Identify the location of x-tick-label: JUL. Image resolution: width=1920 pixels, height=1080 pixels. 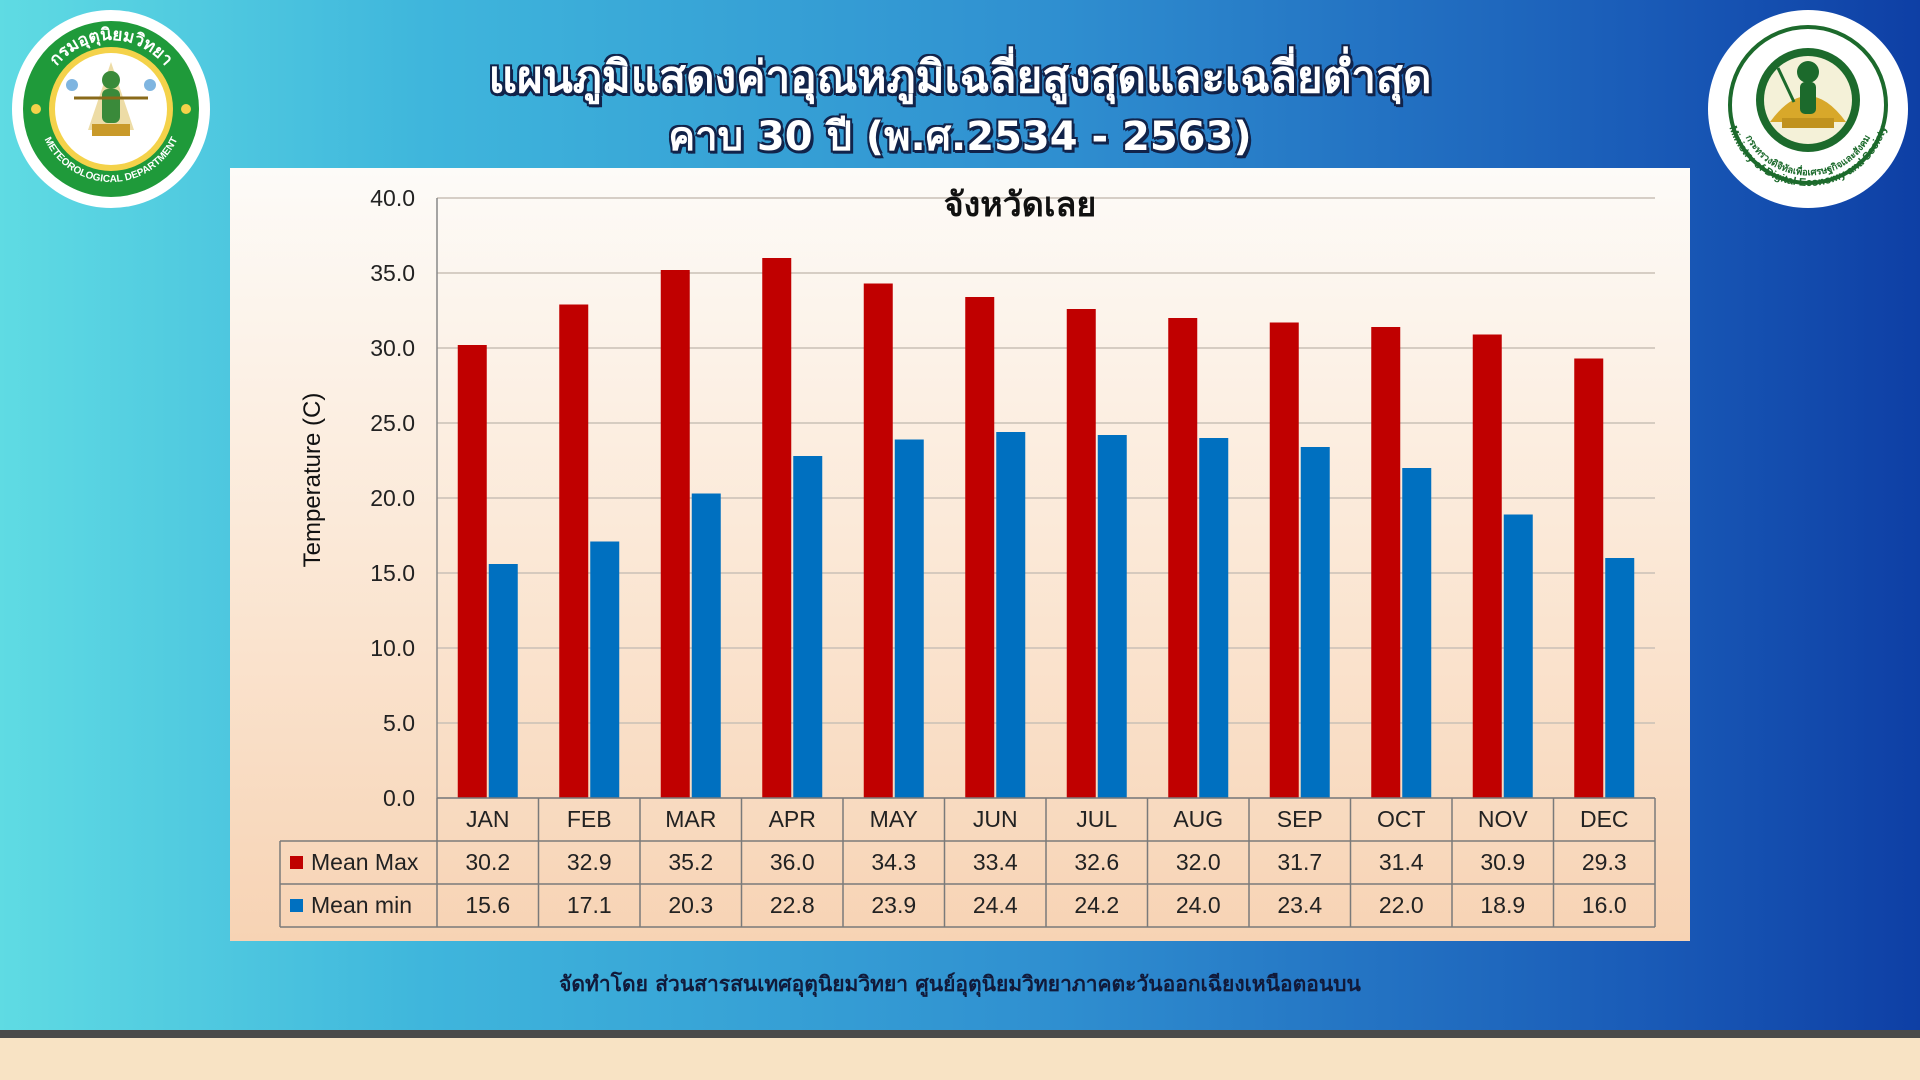
(1096, 819).